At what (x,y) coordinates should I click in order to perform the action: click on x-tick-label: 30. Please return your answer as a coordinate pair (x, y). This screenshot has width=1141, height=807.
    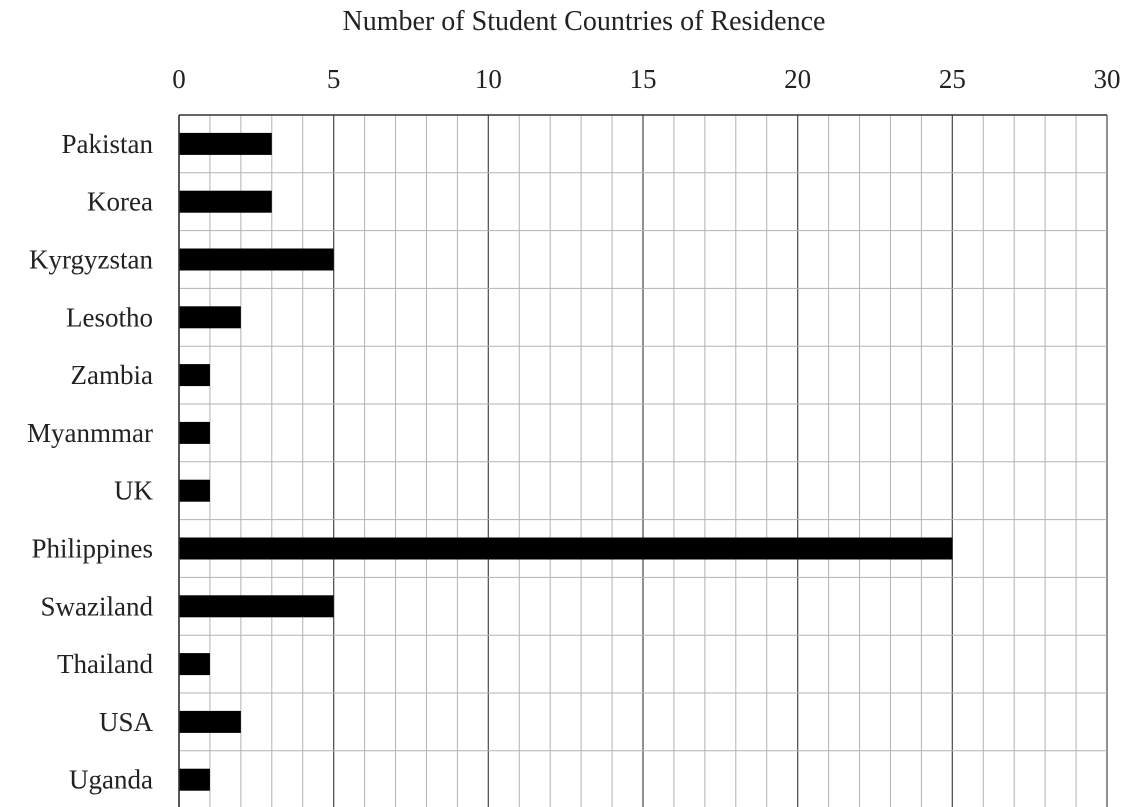
    Looking at the image, I should click on (1107, 79).